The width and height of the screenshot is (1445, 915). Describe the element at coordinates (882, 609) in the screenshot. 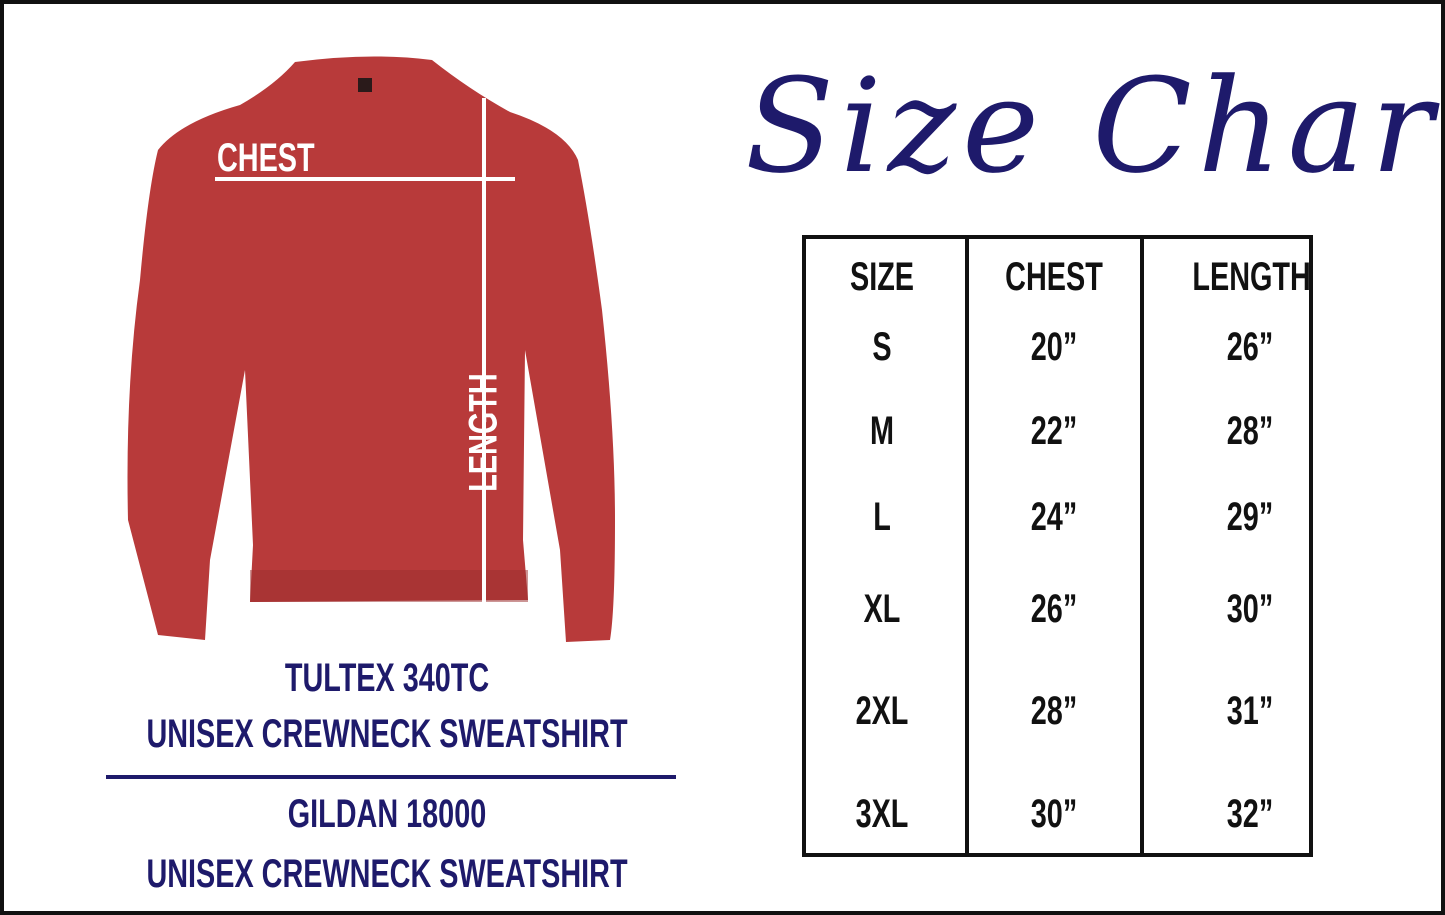

I see `size-cell: XL` at that location.